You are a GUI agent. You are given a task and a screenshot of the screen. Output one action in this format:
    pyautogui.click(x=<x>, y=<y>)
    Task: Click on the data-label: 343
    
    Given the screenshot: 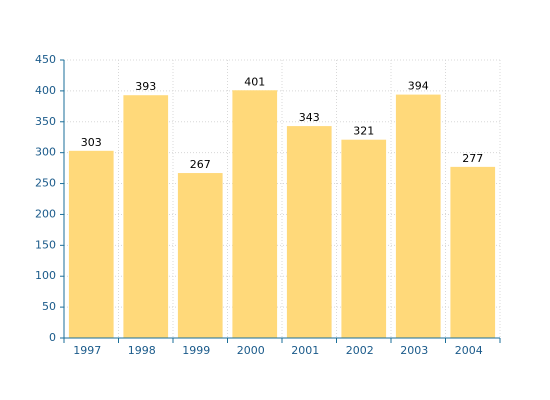 What is the action you would take?
    pyautogui.click(x=309, y=117)
    